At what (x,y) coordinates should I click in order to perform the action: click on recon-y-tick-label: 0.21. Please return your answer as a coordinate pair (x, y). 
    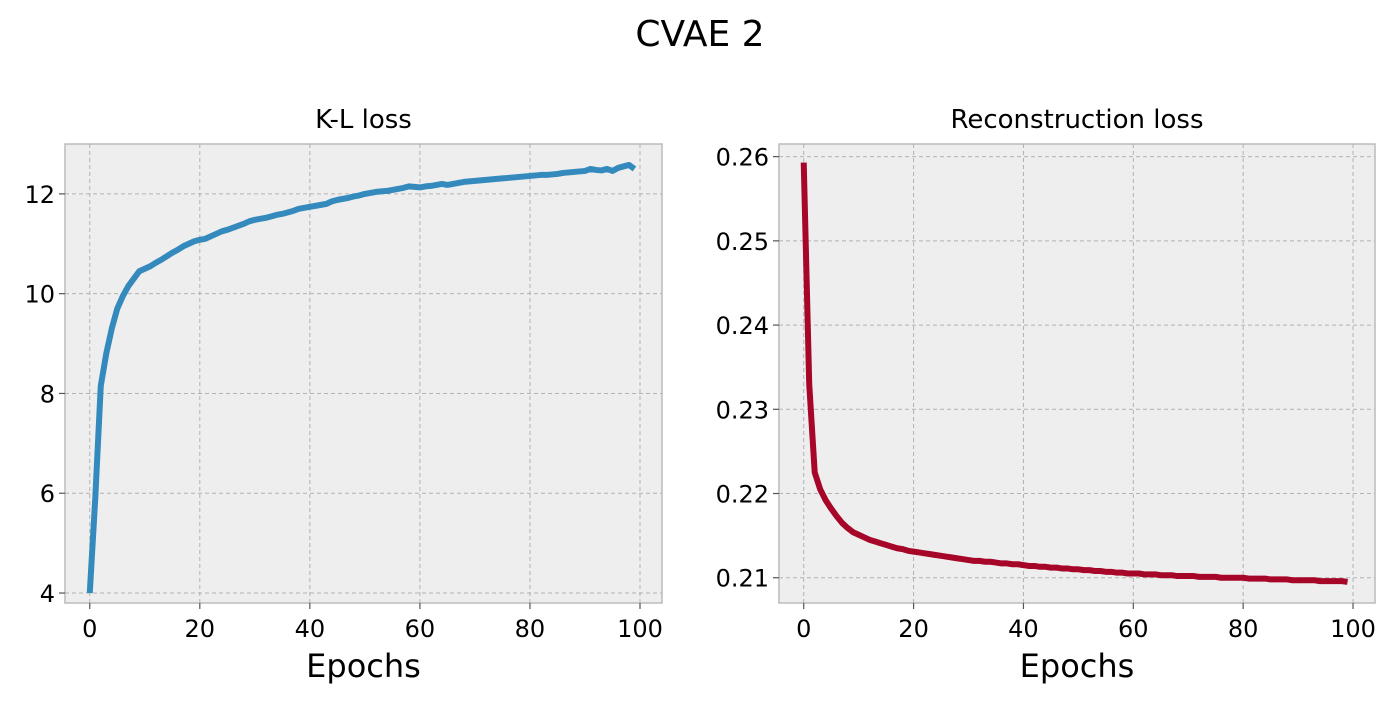
    Looking at the image, I should click on (742, 579).